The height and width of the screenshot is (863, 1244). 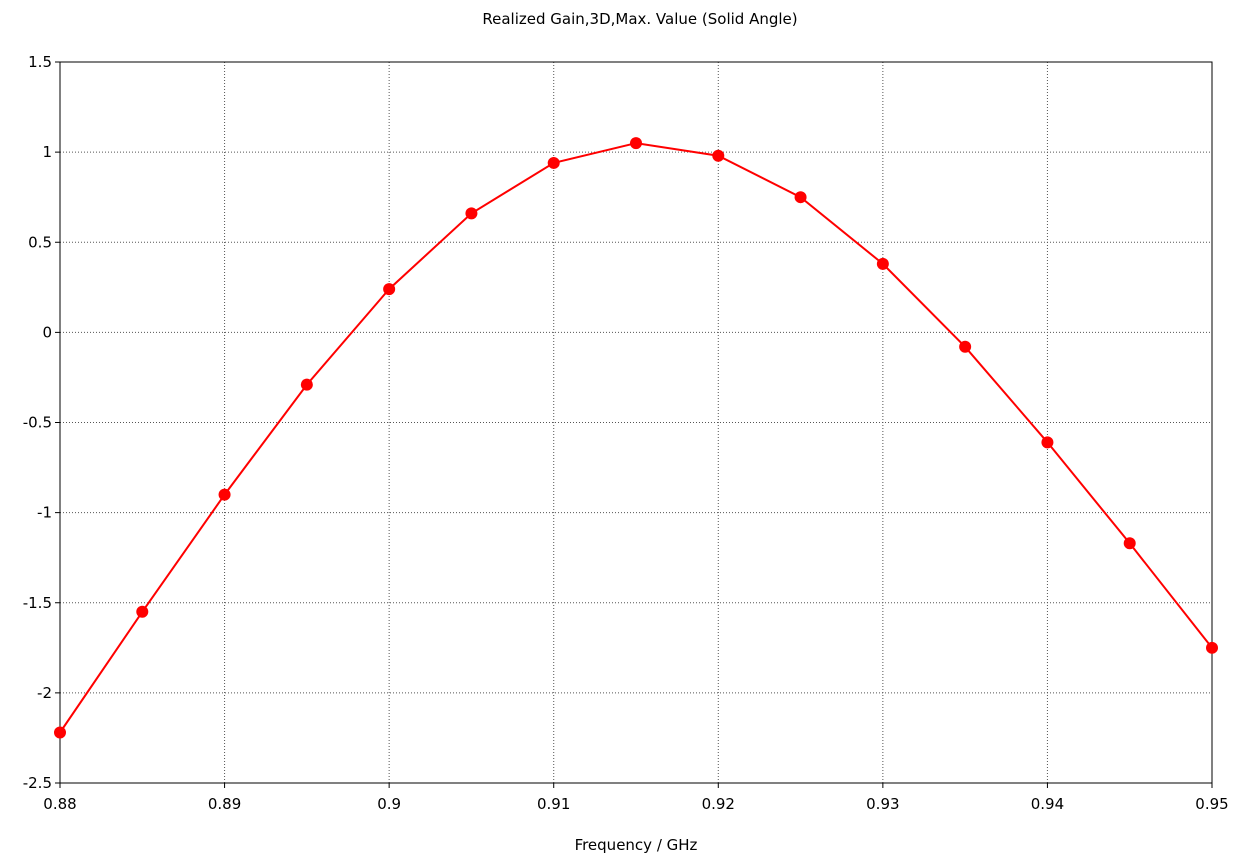 What do you see at coordinates (718, 804) in the screenshot?
I see `x-tick-label: 0.92` at bounding box center [718, 804].